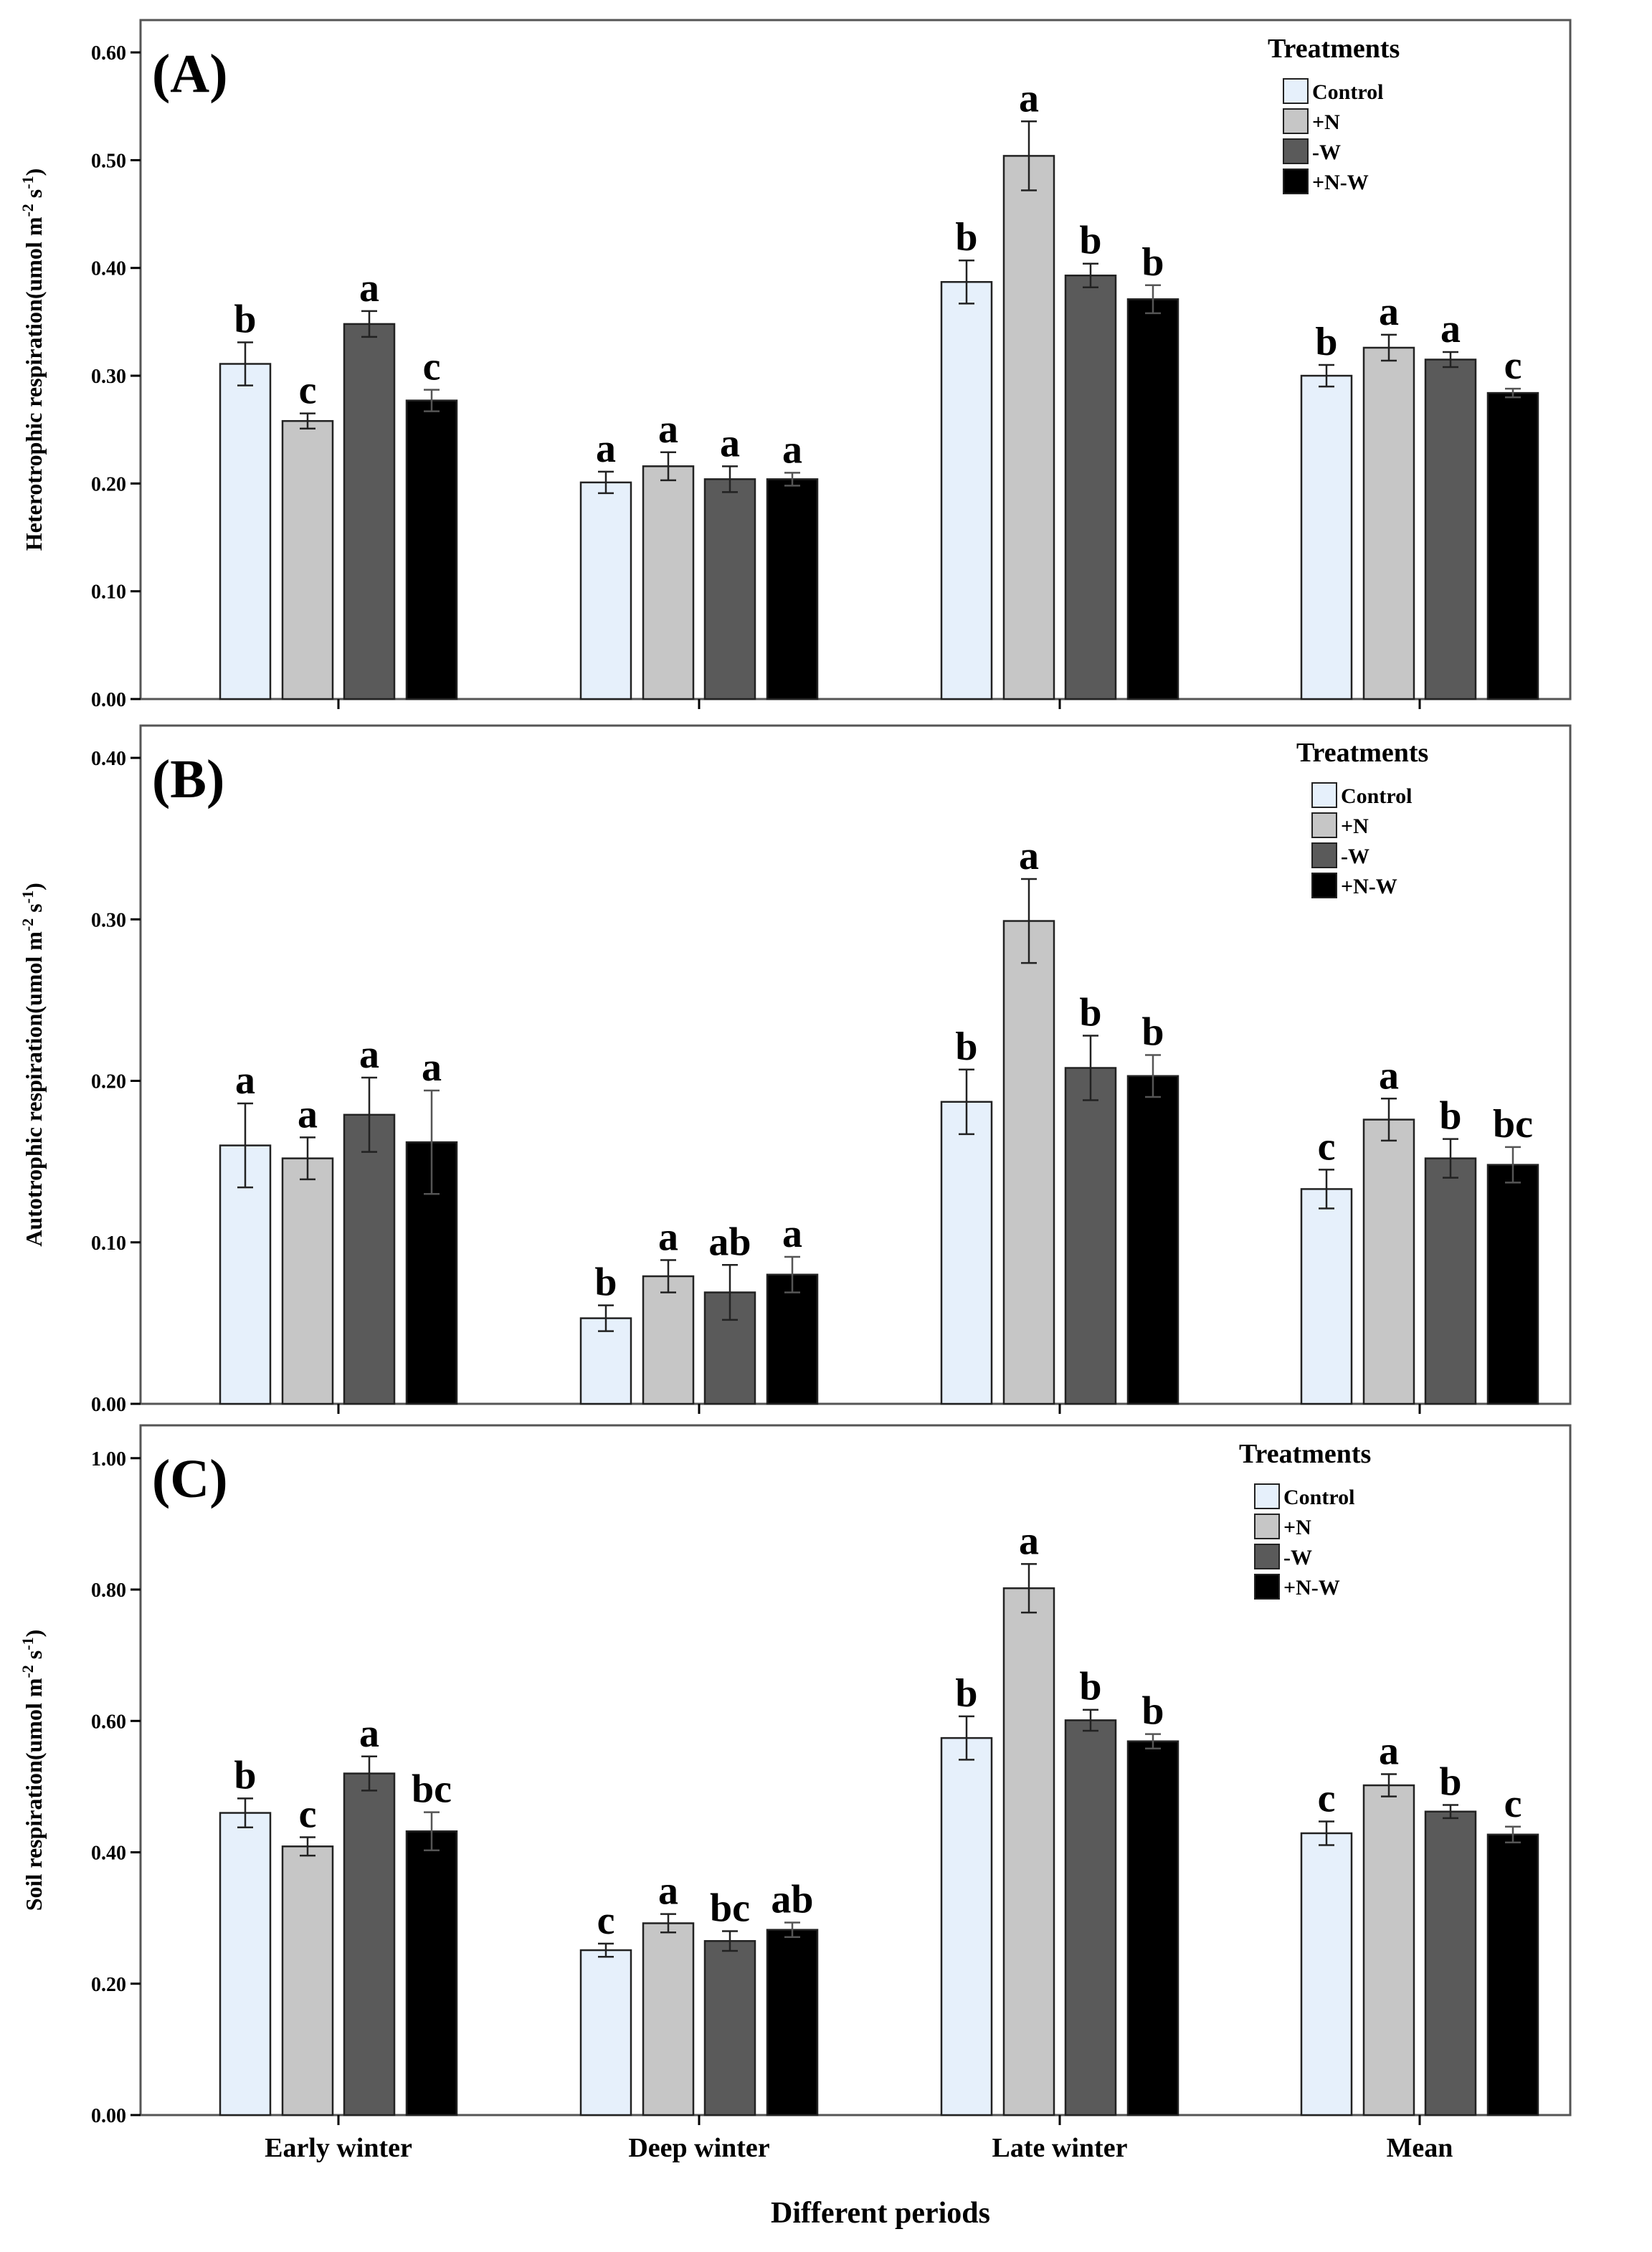 The height and width of the screenshot is (2252, 1652). Describe the element at coordinates (108, 1459) in the screenshot. I see `y-tick-label: 1.00` at that location.